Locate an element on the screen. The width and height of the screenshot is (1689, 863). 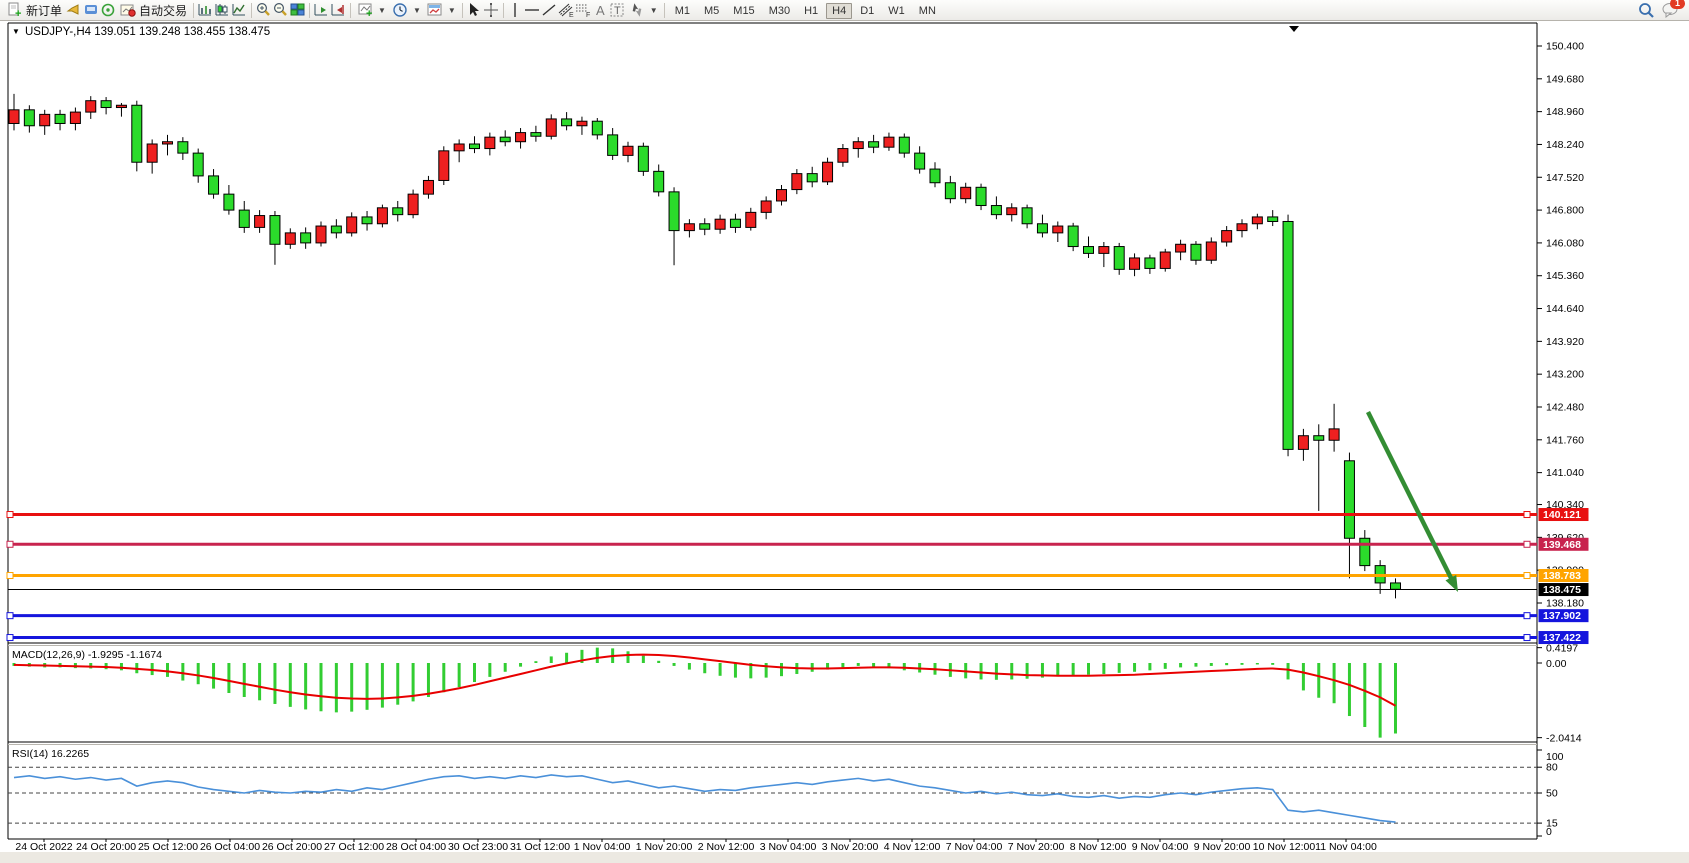
date-label: 9 Nov 04:00 is located at coordinates (1160, 846).